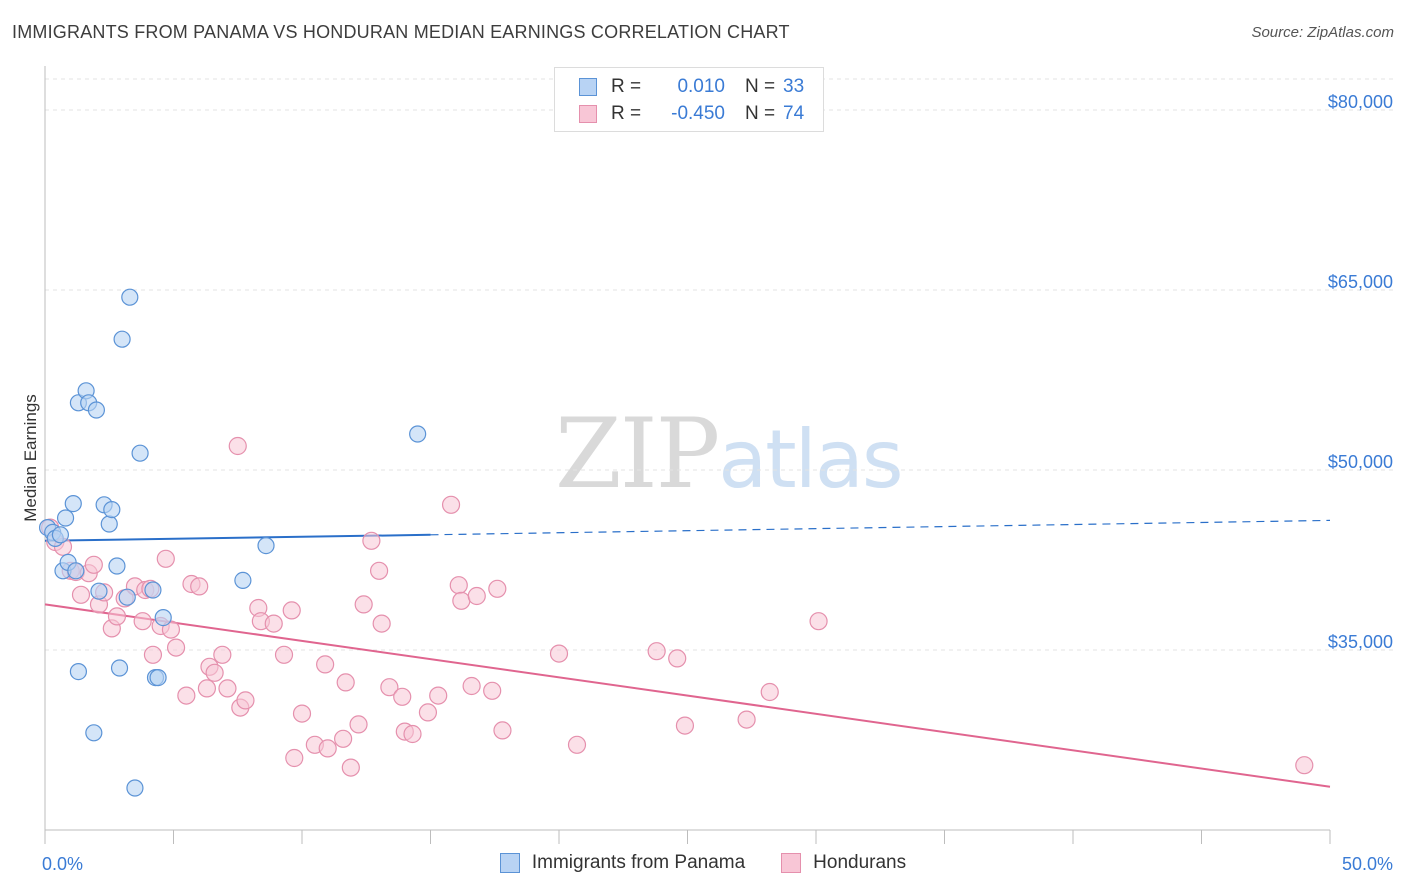 The width and height of the screenshot is (1406, 892). I want to click on panama-trend-dashed, so click(880, 527).